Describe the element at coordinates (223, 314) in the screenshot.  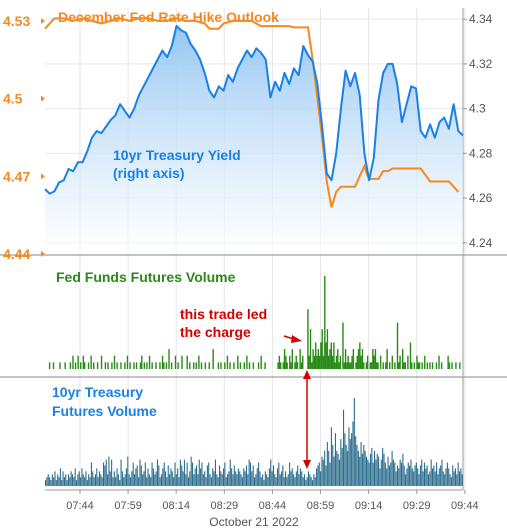
I see `annotation-line1: this trade led` at that location.